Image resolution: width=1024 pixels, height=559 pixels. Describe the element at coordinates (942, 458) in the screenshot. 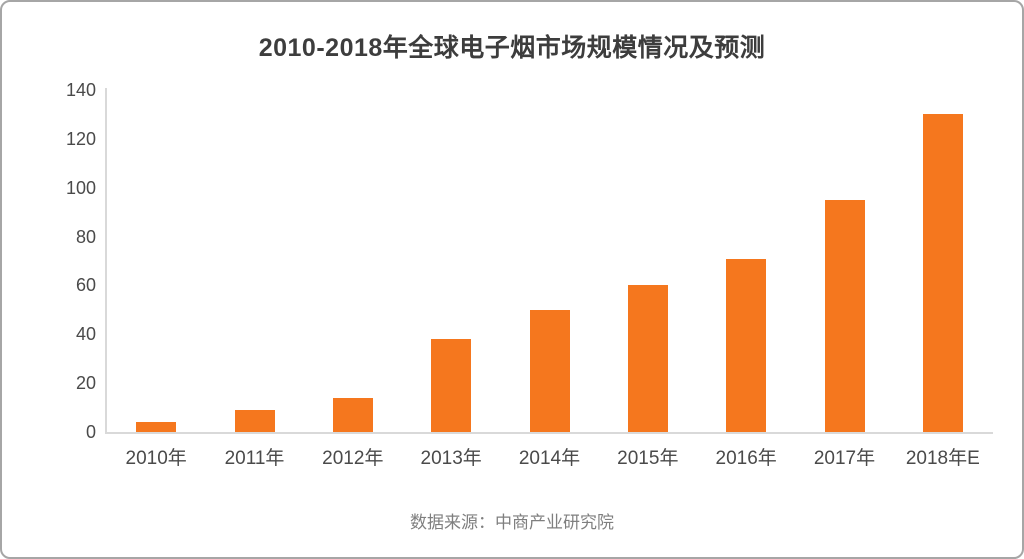

I see `x-axis-label: 2018年E` at that location.